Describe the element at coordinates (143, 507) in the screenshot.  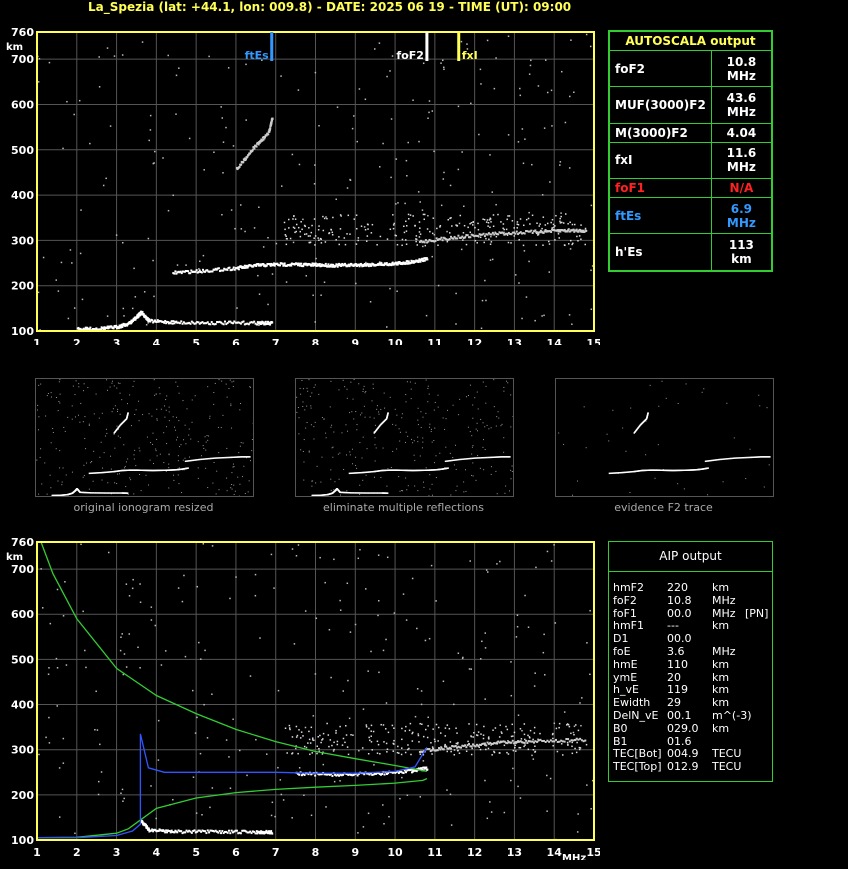
I see `thumbnail-caption: original ionogram resized` at that location.